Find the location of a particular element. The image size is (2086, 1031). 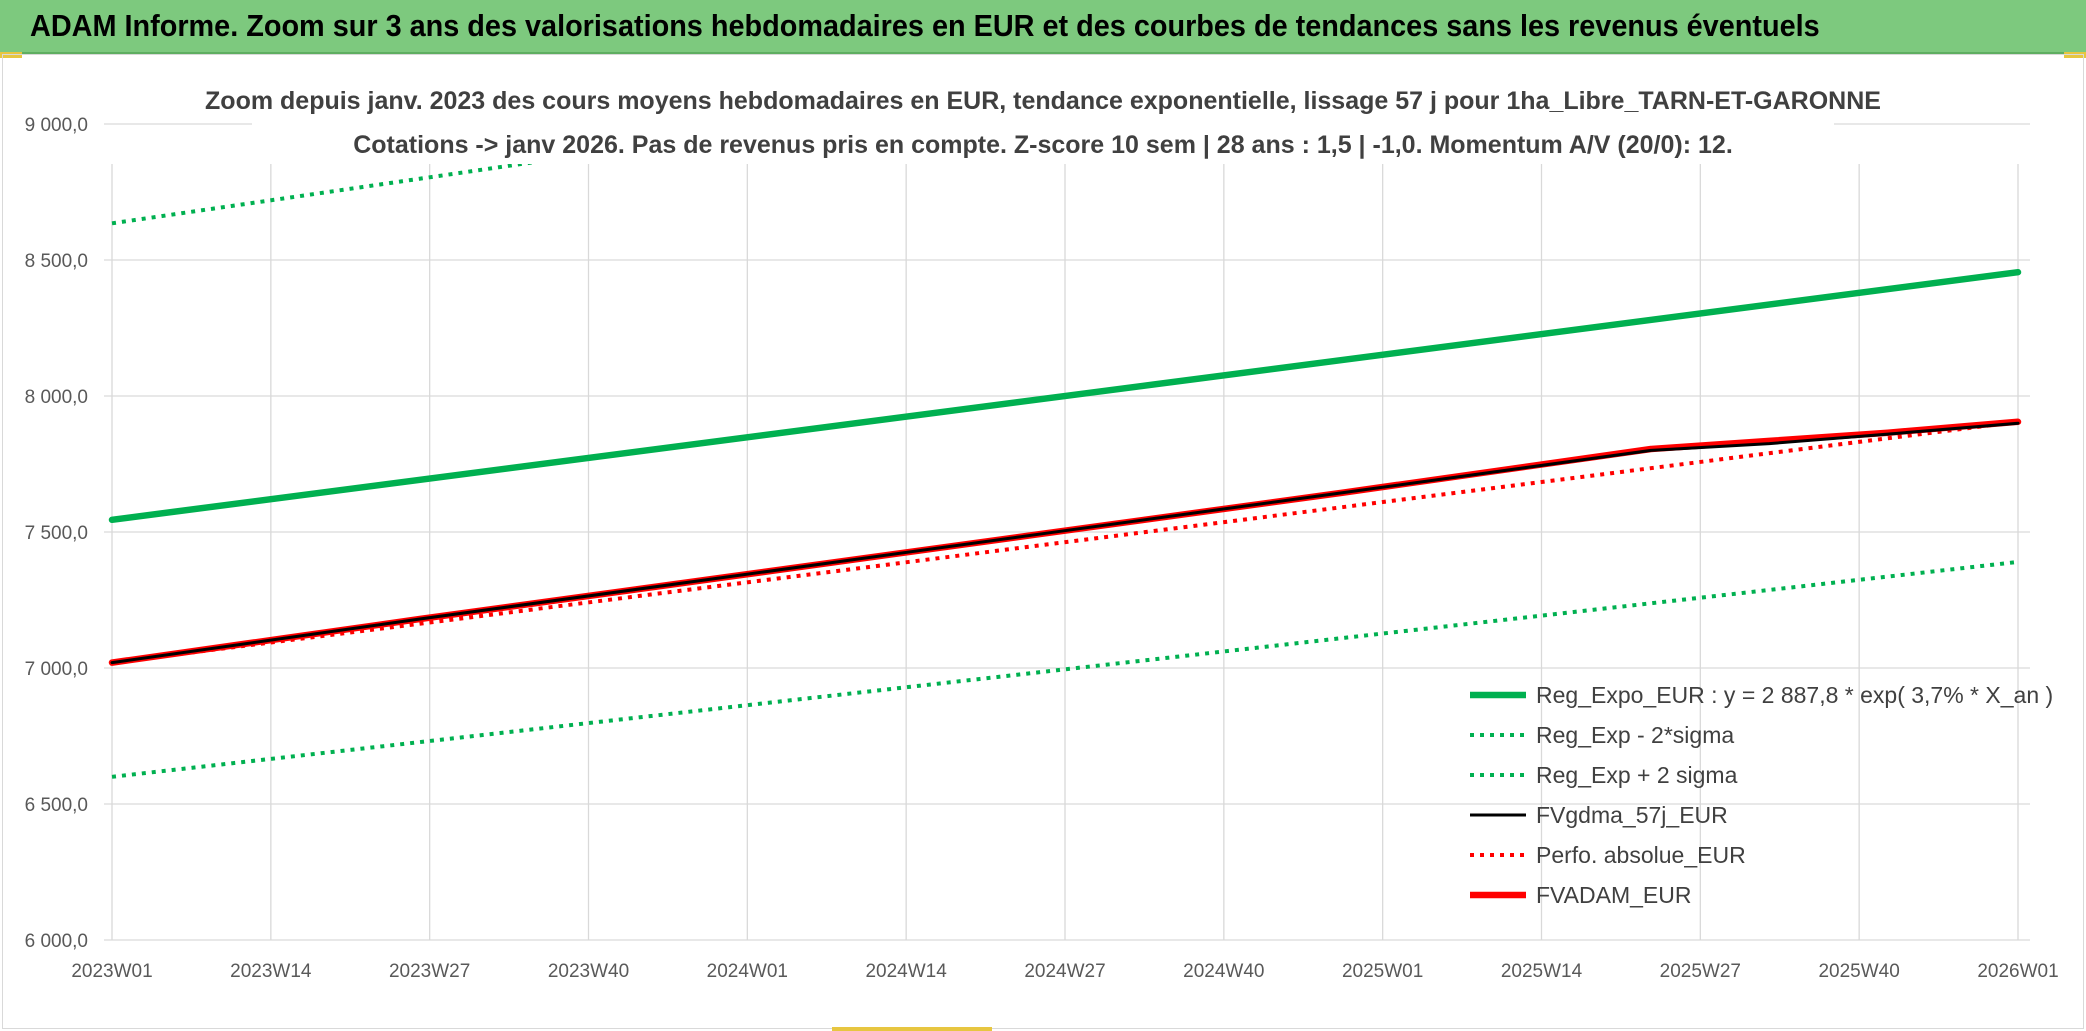

y-tick-label: 6 000,0 is located at coordinates (56, 941).